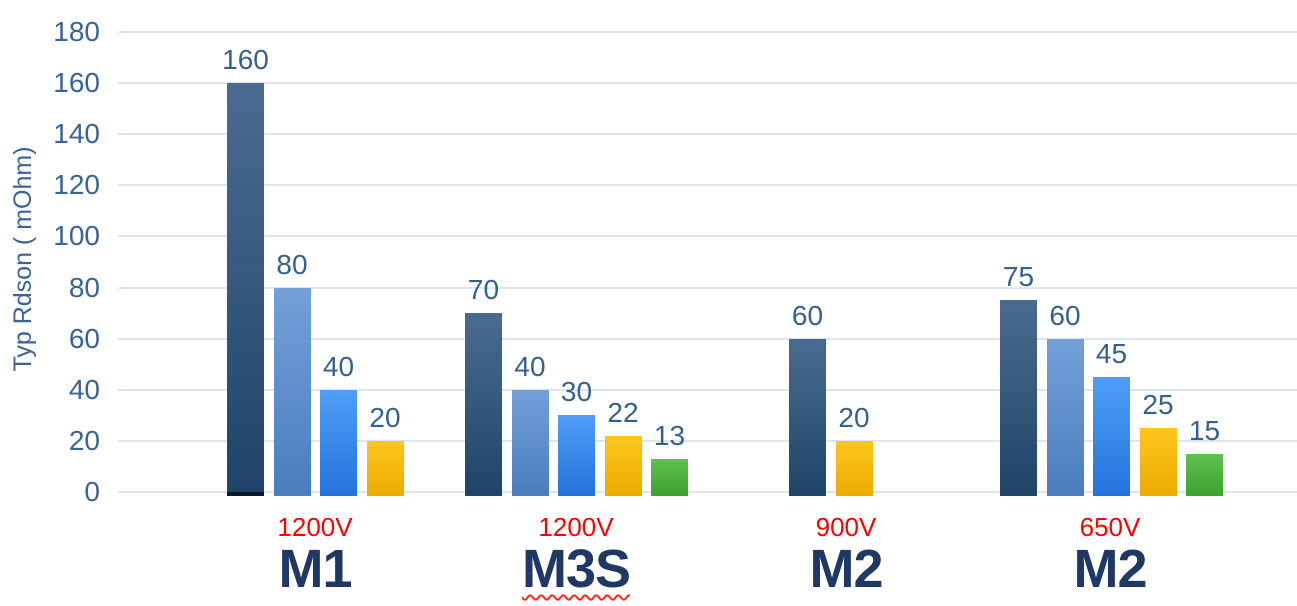  What do you see at coordinates (76, 134) in the screenshot?
I see `y-tick-label: 140` at bounding box center [76, 134].